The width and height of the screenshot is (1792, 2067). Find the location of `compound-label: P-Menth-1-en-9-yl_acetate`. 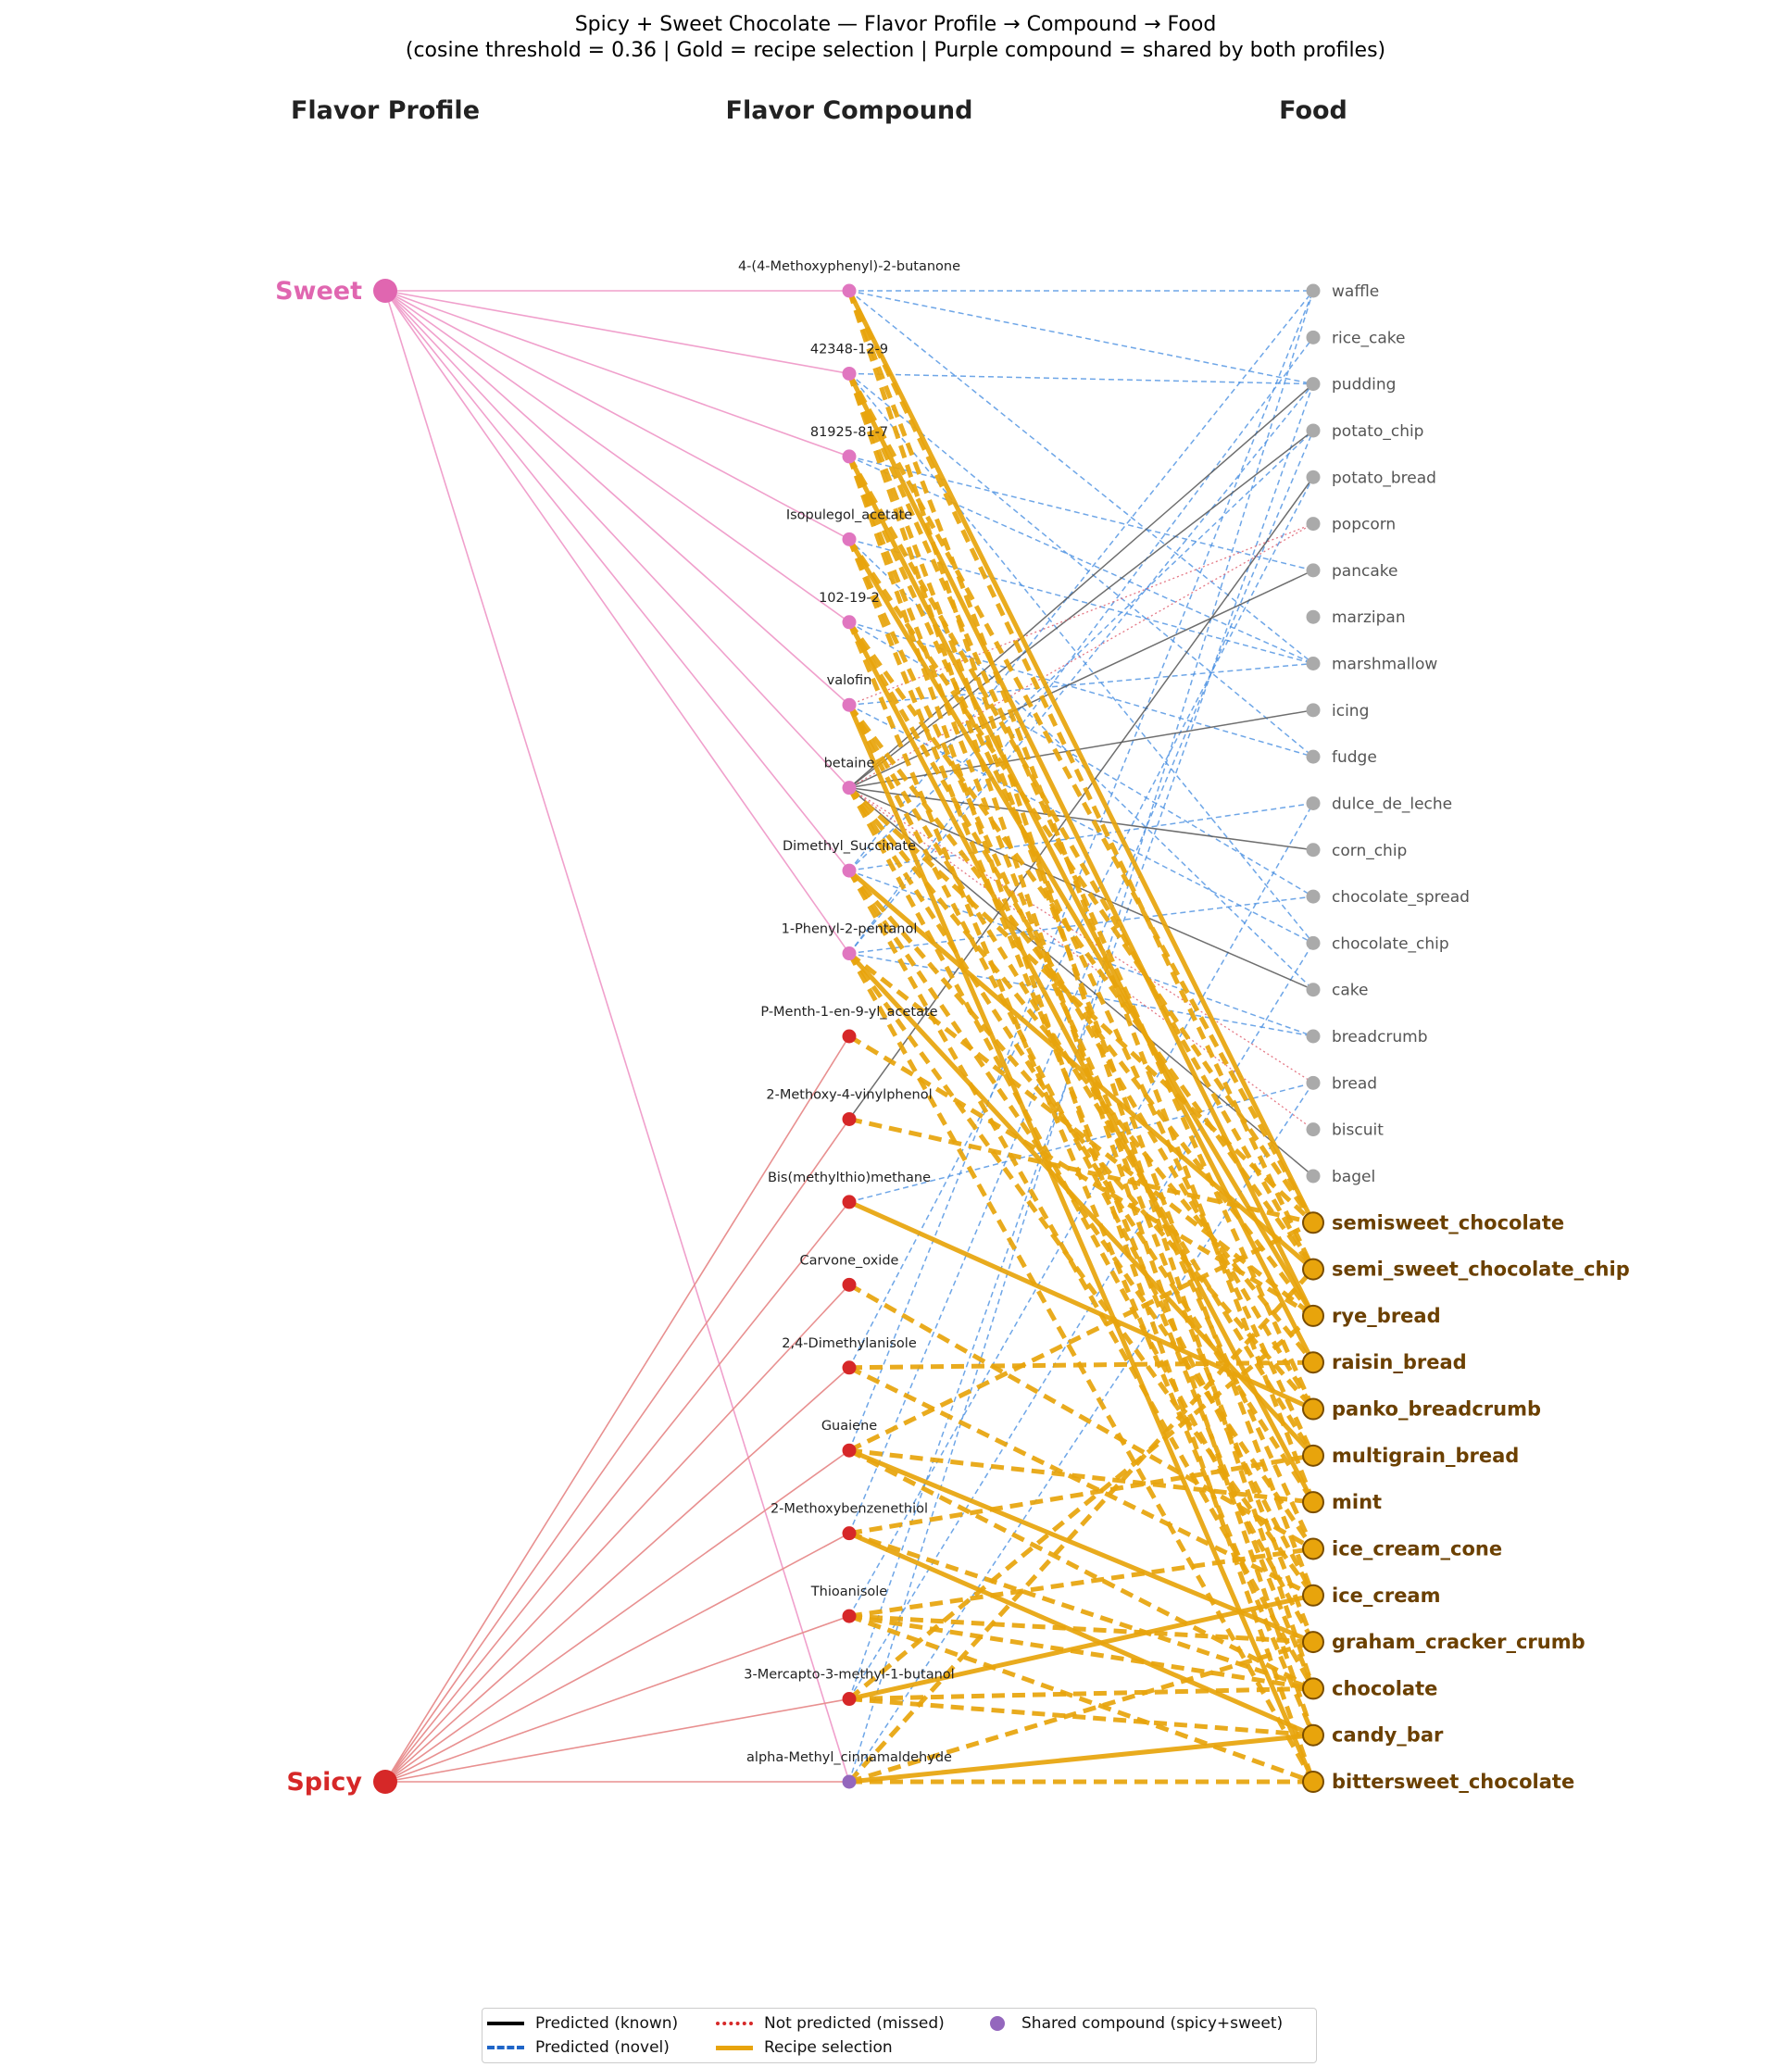

compound-label: P-Menth-1-en-9-yl_acetate is located at coordinates (848, 1013).